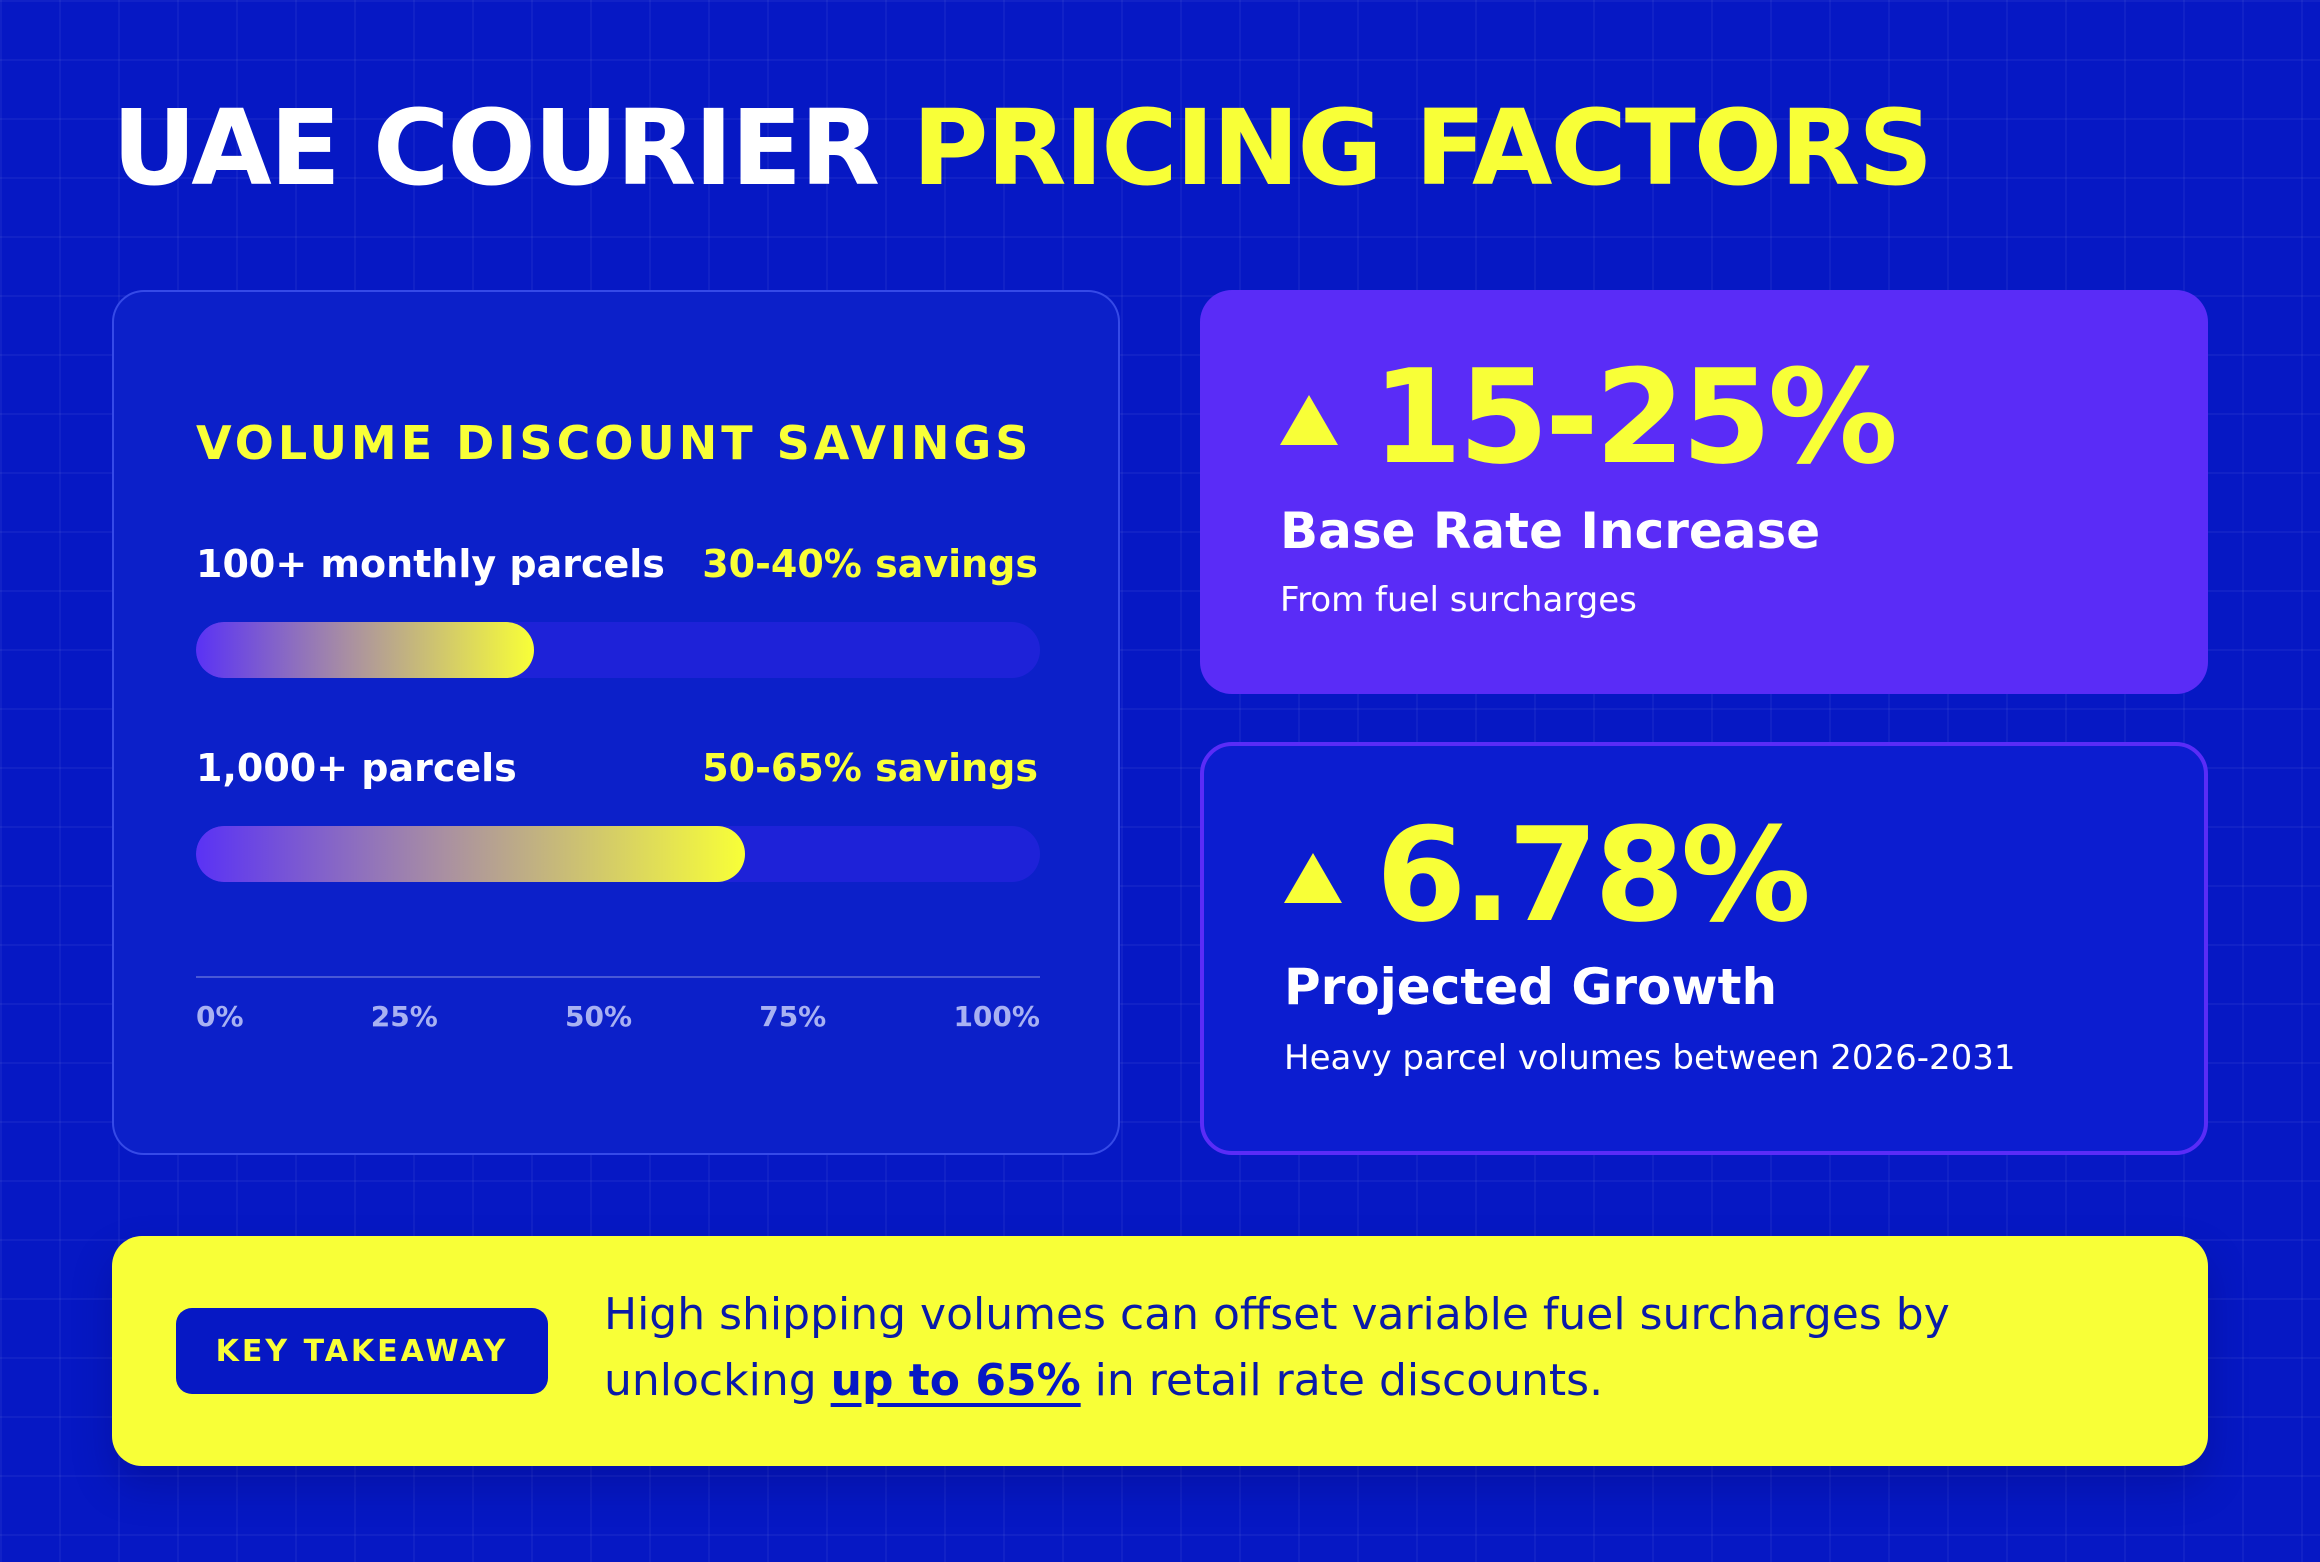 This screenshot has width=2320, height=1562. What do you see at coordinates (870, 564) in the screenshot?
I see `bar-value-monthly: 30-40% savings` at bounding box center [870, 564].